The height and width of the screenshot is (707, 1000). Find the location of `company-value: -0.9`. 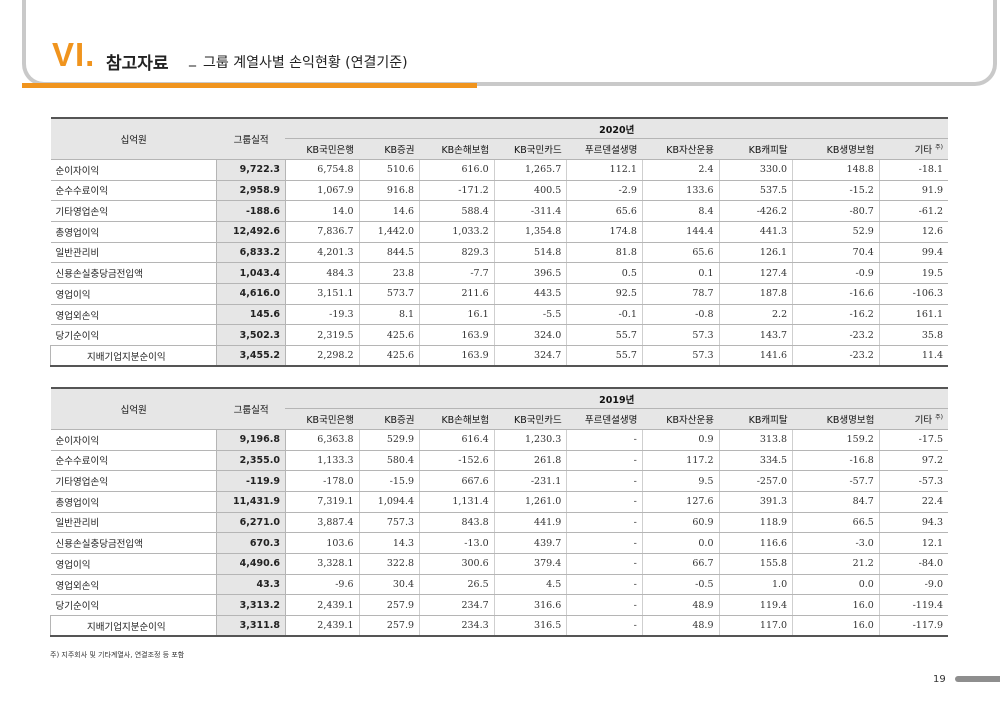

company-value: -0.9 is located at coordinates (836, 273).